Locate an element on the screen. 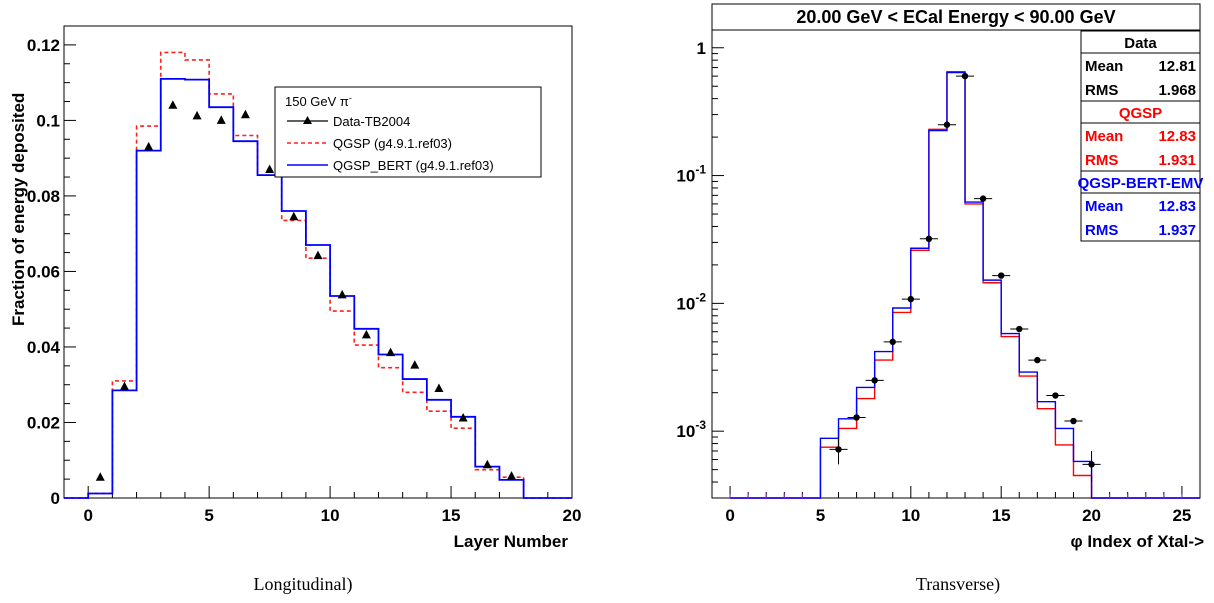  stats-header: Data is located at coordinates (1140, 43).